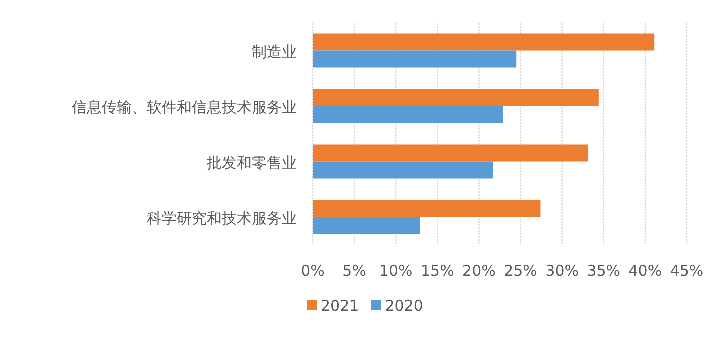 The width and height of the screenshot is (727, 341). Describe the element at coordinates (252, 163) in the screenshot. I see `y-tick-label: 批发和零售业` at that location.